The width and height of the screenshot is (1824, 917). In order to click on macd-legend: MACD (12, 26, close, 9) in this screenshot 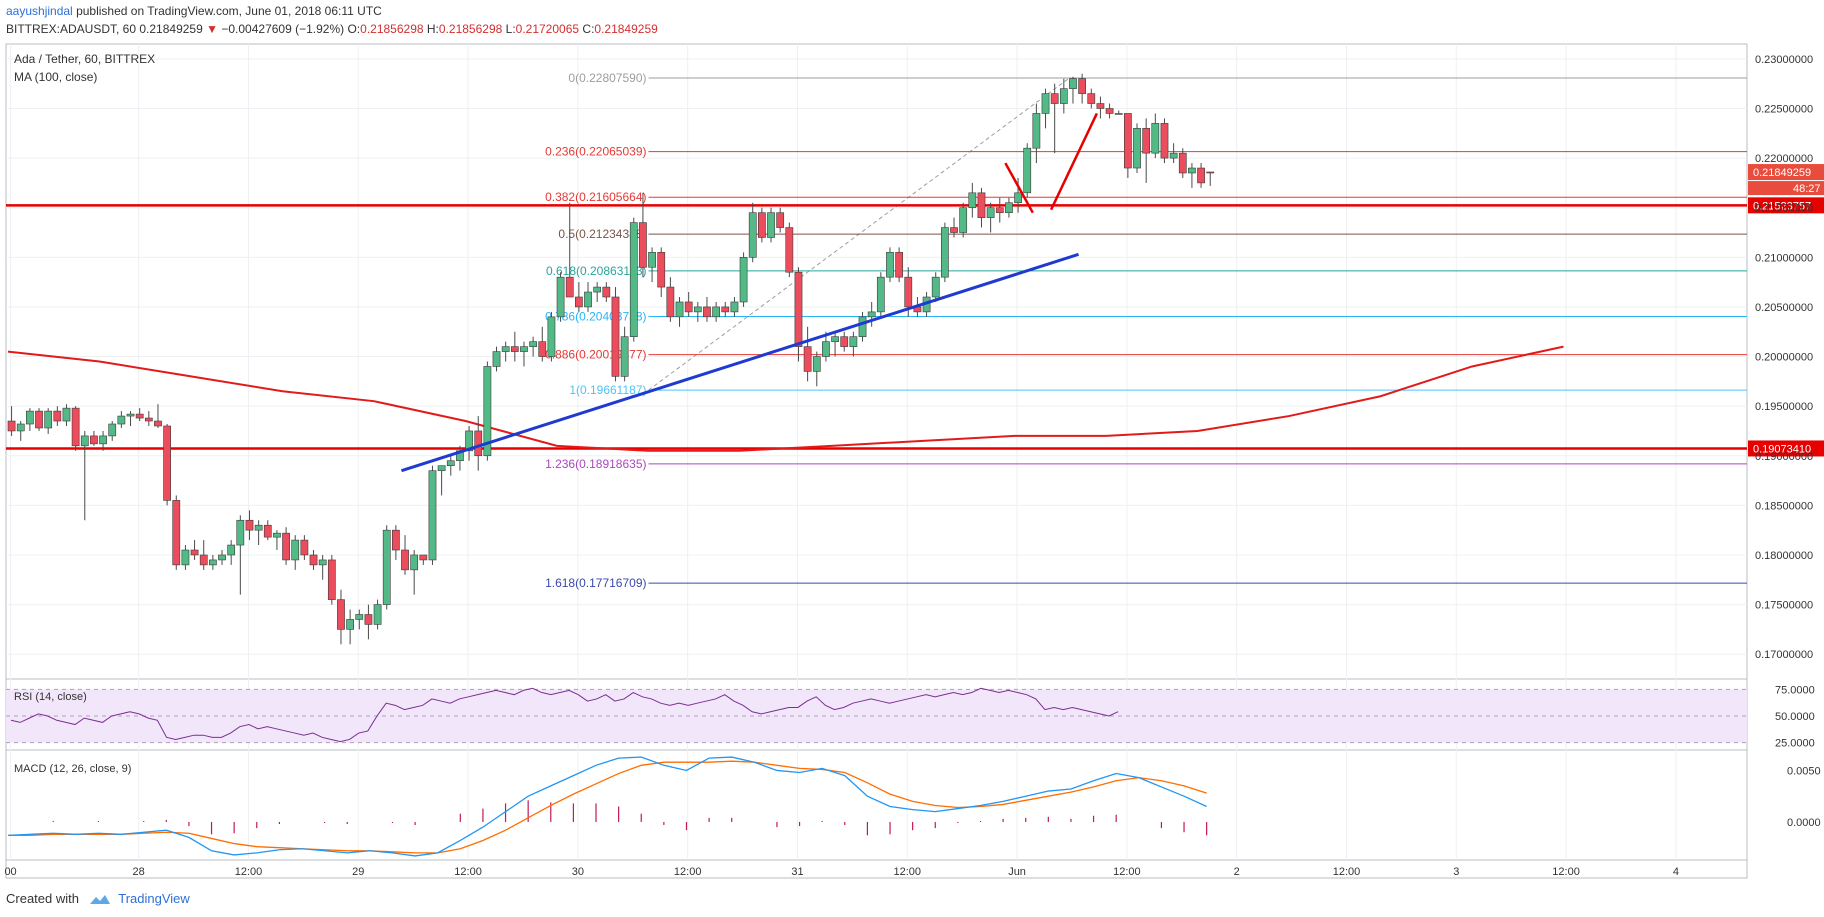, I will do `click(72, 769)`.